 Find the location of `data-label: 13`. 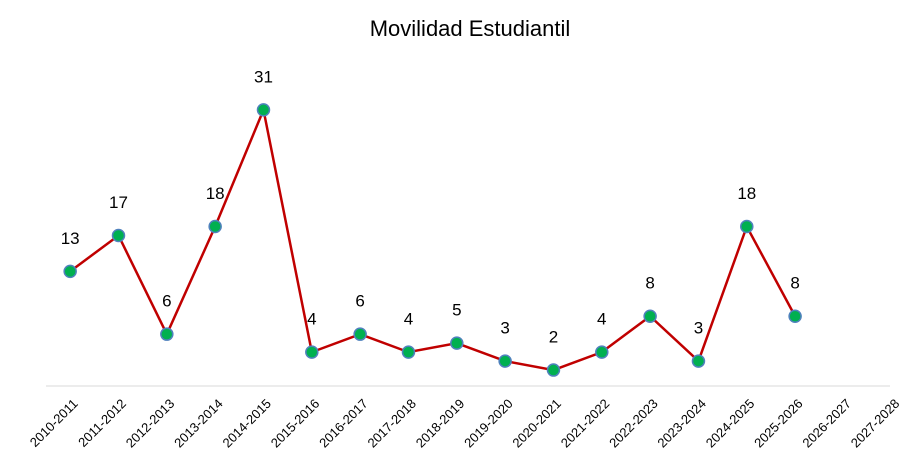

data-label: 13 is located at coordinates (70, 238).